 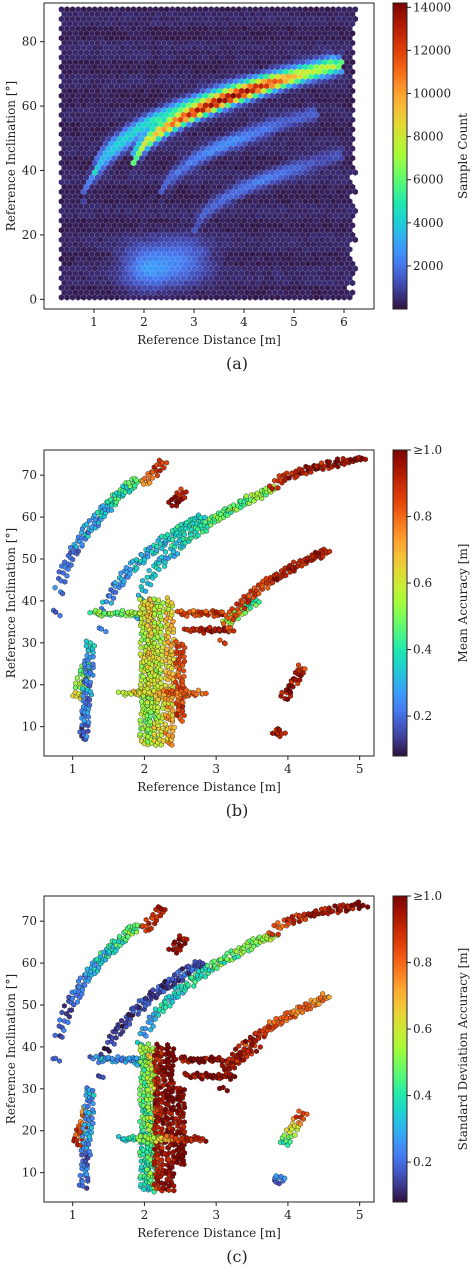 I want to click on y-tick-label: 30, so click(x=29, y=643).